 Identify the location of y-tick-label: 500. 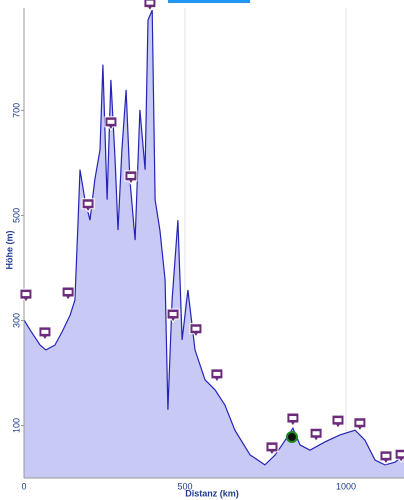
(16, 215).